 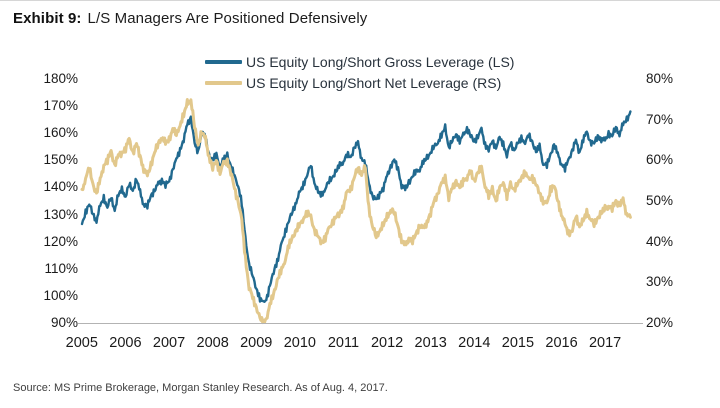 I want to click on legend-item-gross: US Equity Long/Short Gross Leverage (LS), so click(x=359, y=61).